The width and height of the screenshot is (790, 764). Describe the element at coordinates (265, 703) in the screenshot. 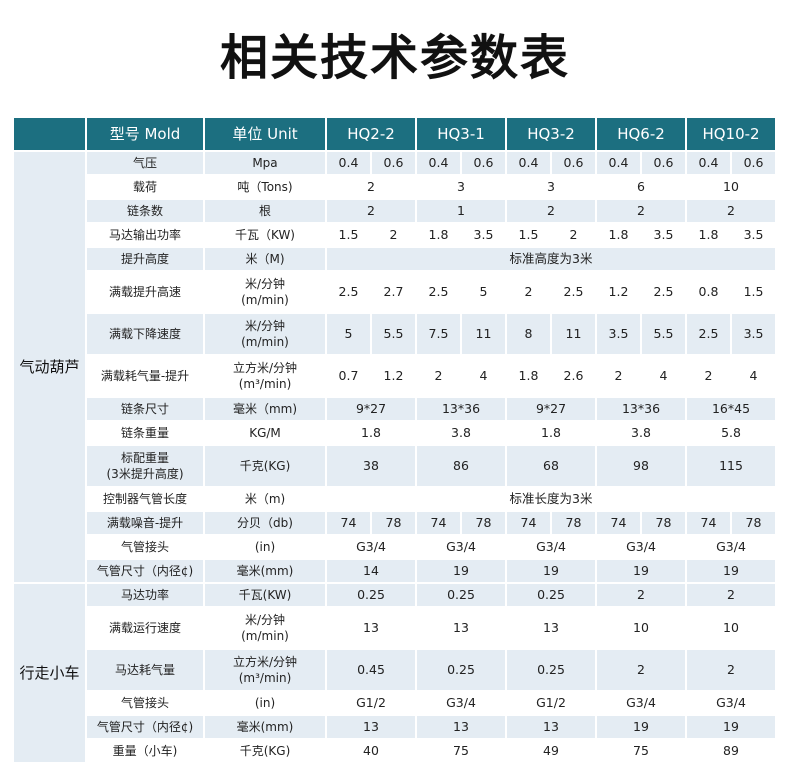

I see `row-unit: (in)` at that location.